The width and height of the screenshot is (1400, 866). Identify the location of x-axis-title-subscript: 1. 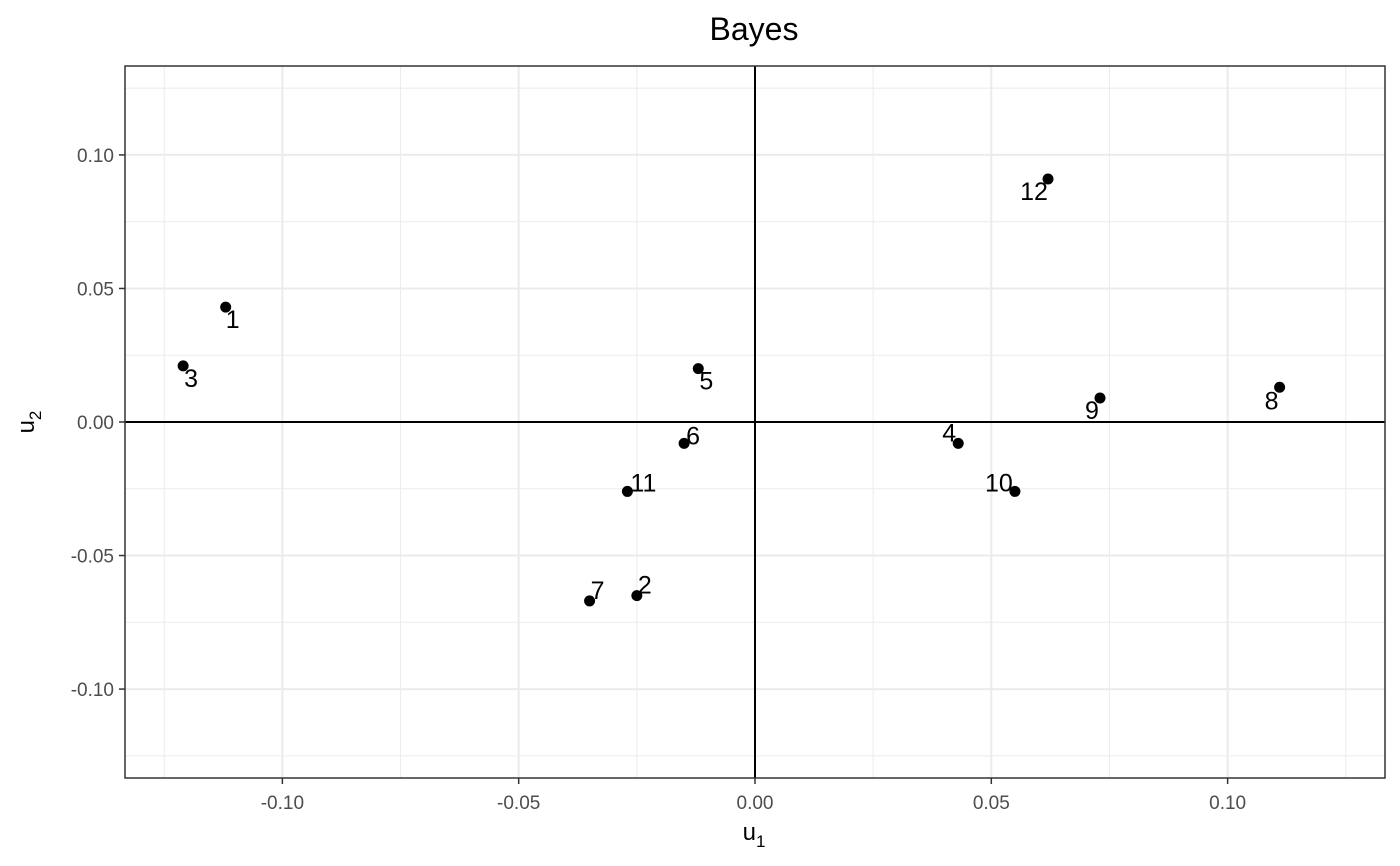
(760, 841).